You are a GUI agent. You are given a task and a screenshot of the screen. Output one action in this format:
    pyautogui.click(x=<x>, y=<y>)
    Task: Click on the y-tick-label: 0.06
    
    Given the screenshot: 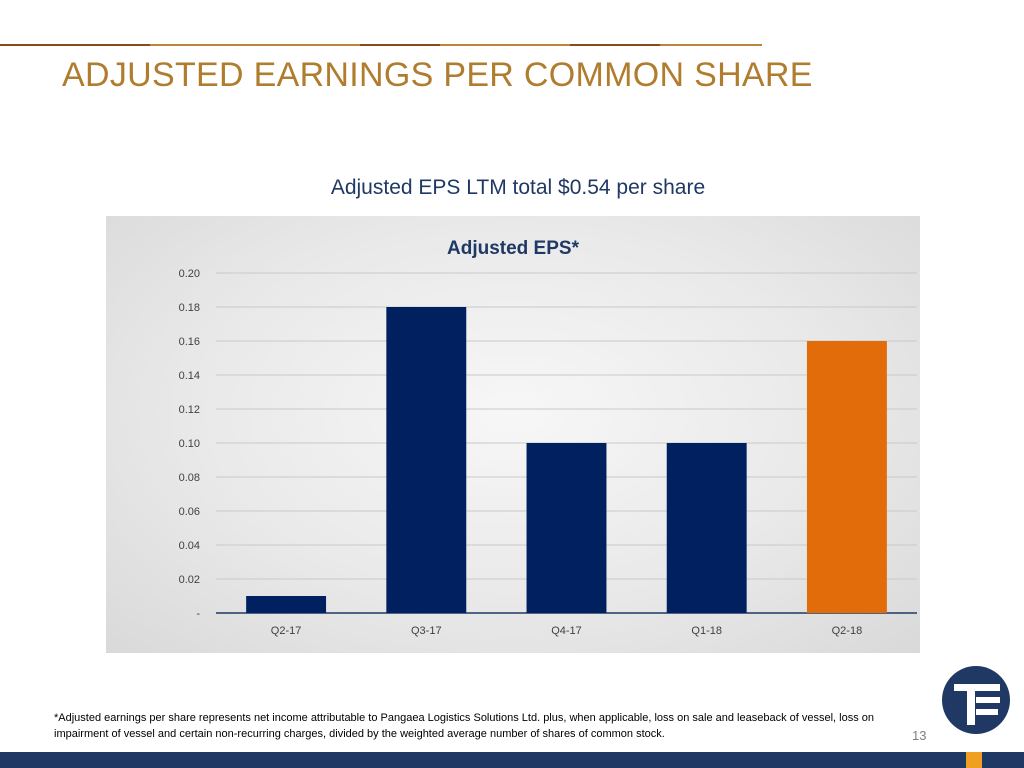 What is the action you would take?
    pyautogui.click(x=189, y=512)
    